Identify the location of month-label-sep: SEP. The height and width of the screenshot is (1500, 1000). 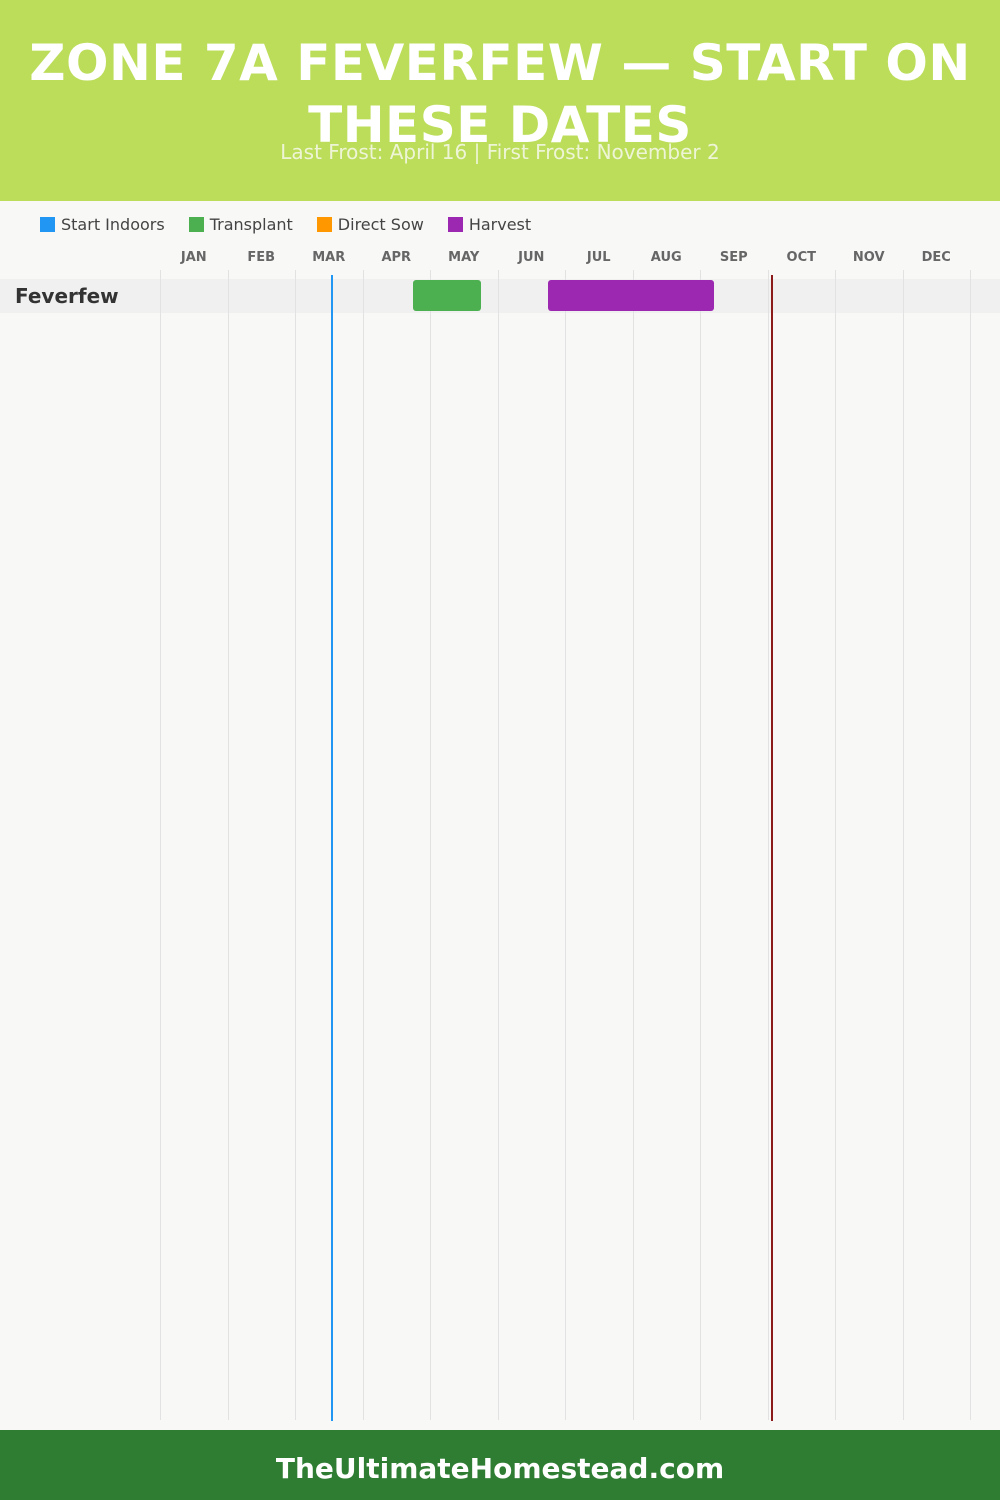
(733, 257).